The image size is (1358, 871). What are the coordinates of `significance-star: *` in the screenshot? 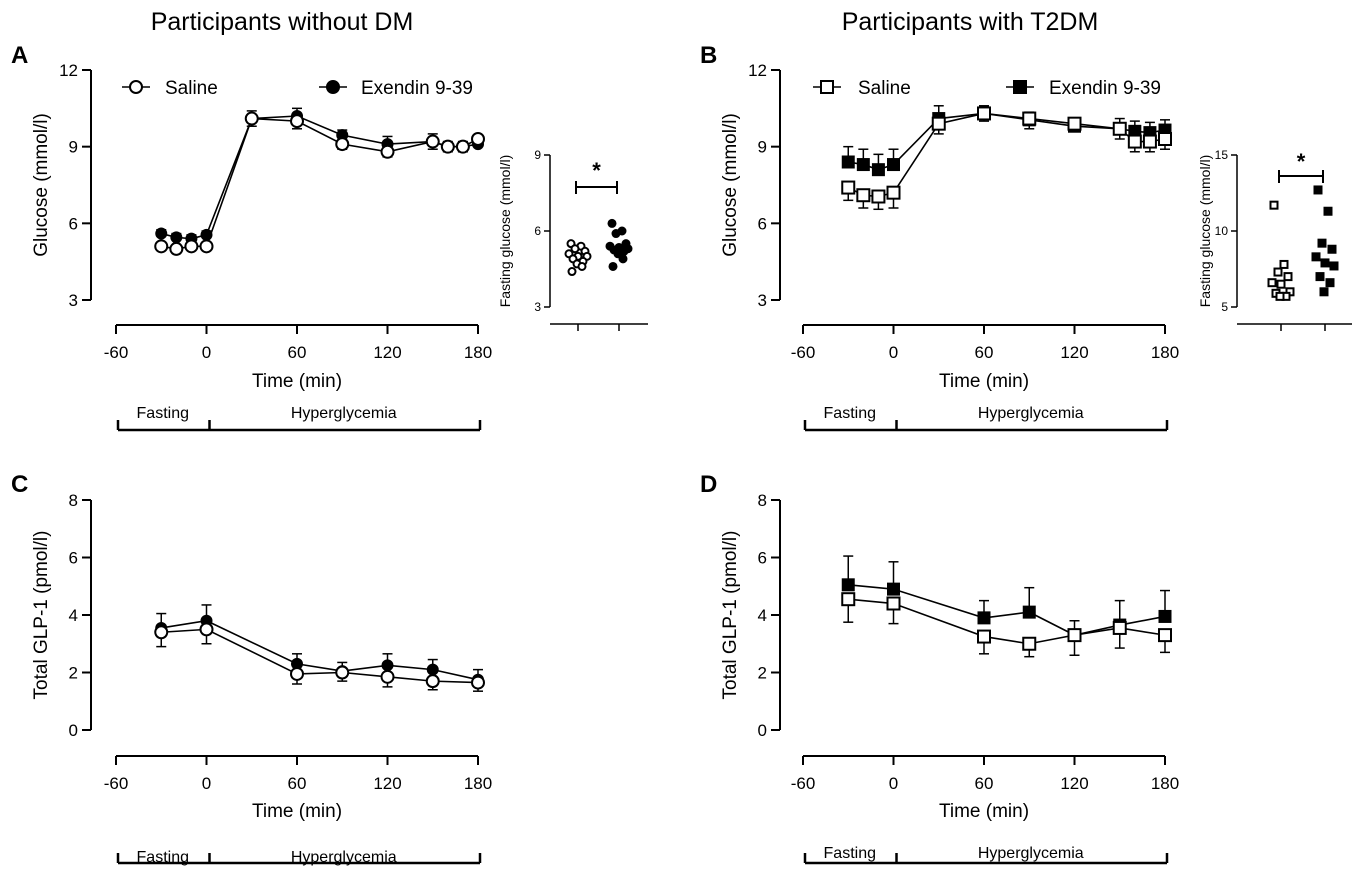 It's located at (596, 170).